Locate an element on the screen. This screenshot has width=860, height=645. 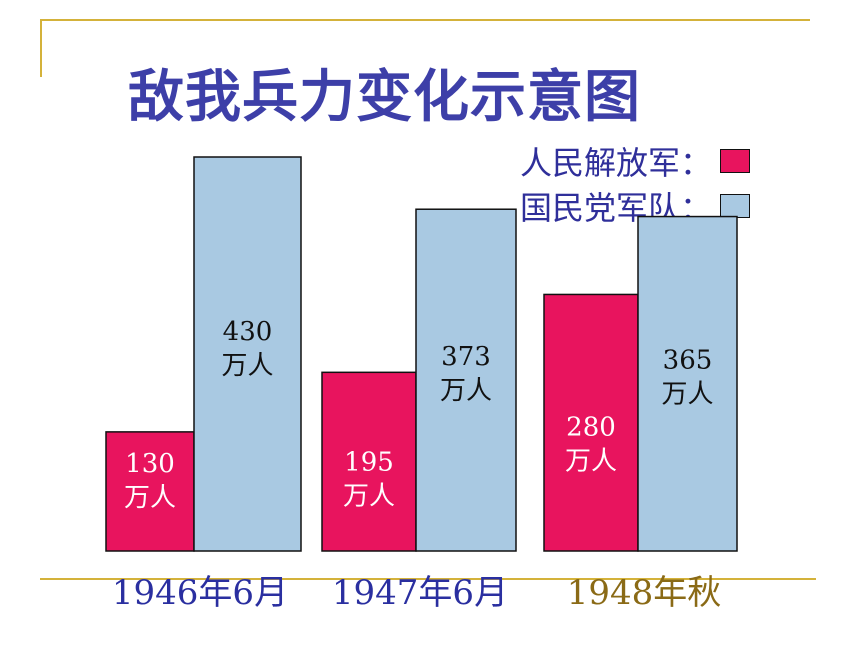
legend-item-pla: 人民解放军 ： is located at coordinates (635, 161).